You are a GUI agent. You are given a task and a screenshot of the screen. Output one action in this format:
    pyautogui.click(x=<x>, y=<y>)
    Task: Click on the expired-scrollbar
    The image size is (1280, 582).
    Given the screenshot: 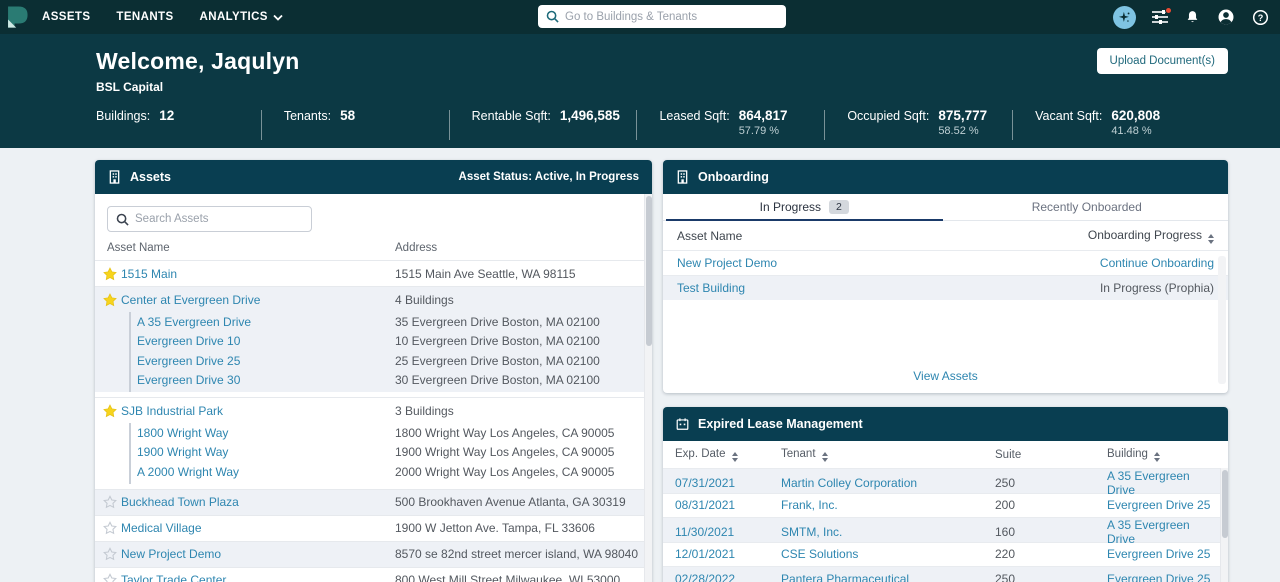 What is the action you would take?
    pyautogui.click(x=1224, y=525)
    